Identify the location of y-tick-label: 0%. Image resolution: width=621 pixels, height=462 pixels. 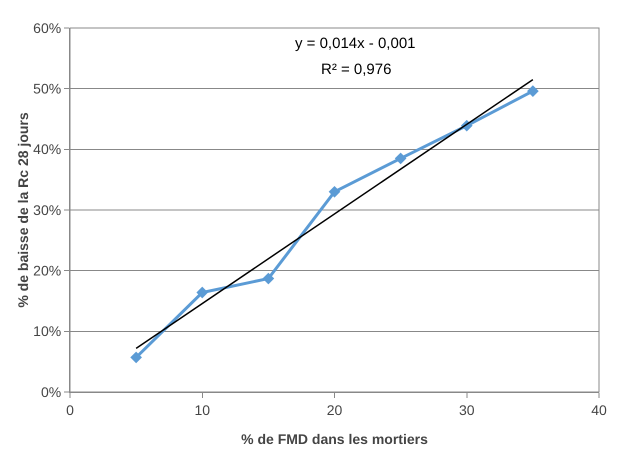
(51, 392).